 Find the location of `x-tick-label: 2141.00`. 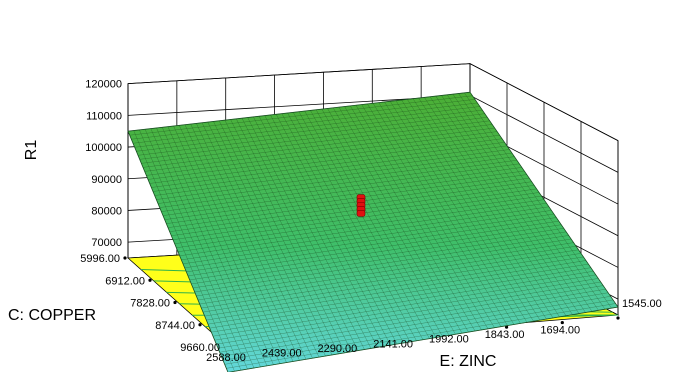

x-tick-label: 2141.00 is located at coordinates (393, 344).